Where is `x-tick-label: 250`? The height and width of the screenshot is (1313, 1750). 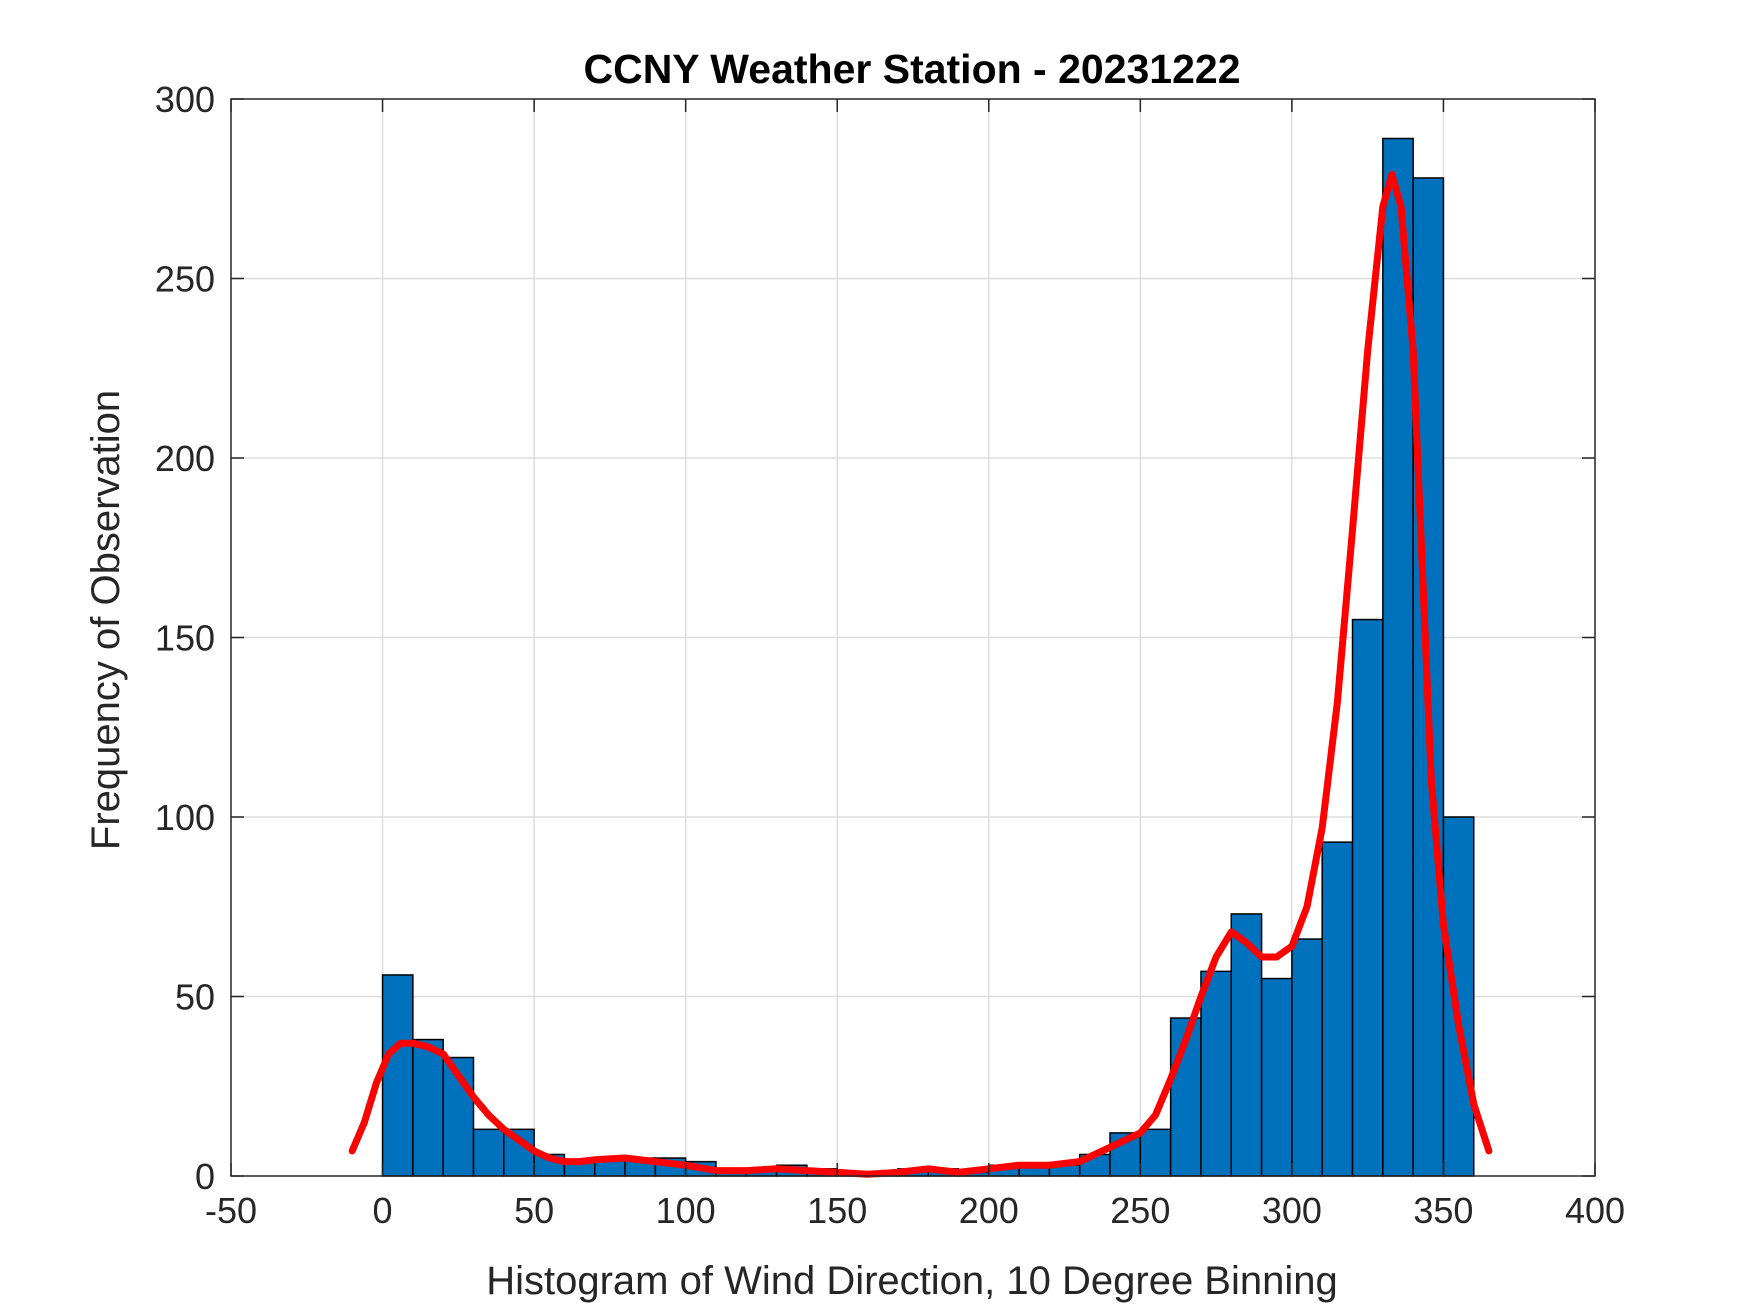 x-tick-label: 250 is located at coordinates (1140, 1210).